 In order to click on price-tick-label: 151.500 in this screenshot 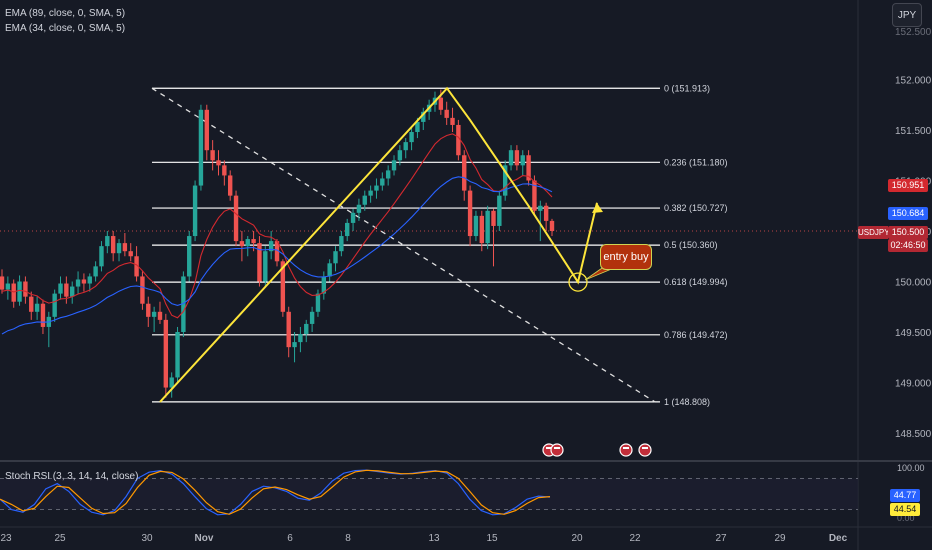, I will do `click(913, 131)`.